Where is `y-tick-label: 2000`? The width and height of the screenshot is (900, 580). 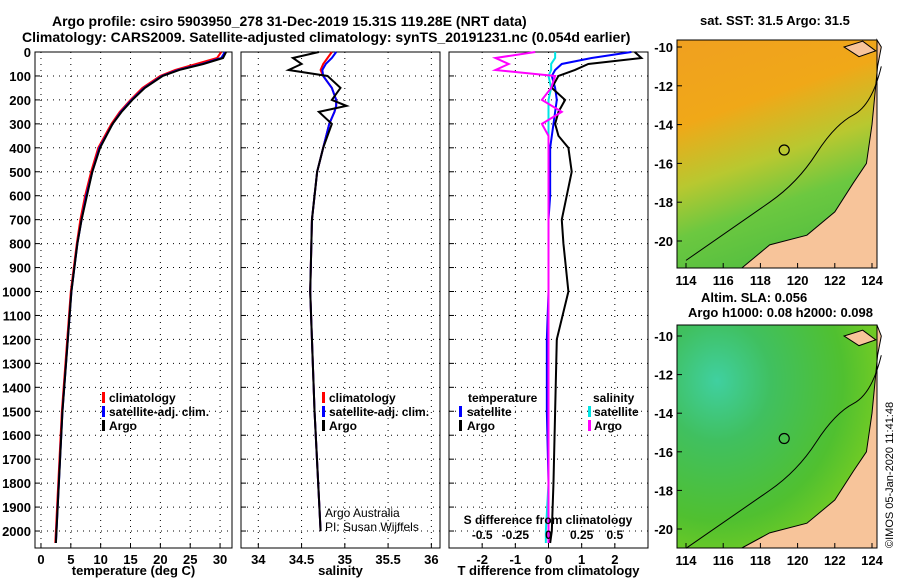 y-tick-label: 2000 is located at coordinates (16, 531).